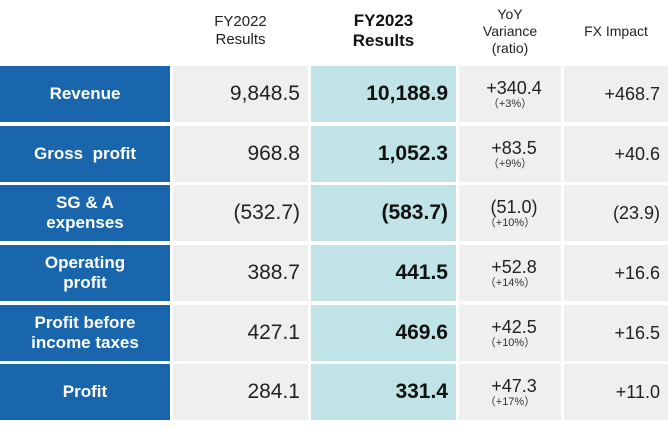 This screenshot has height=428, width=668. I want to click on header-fy2022-line2: Results, so click(240, 39).